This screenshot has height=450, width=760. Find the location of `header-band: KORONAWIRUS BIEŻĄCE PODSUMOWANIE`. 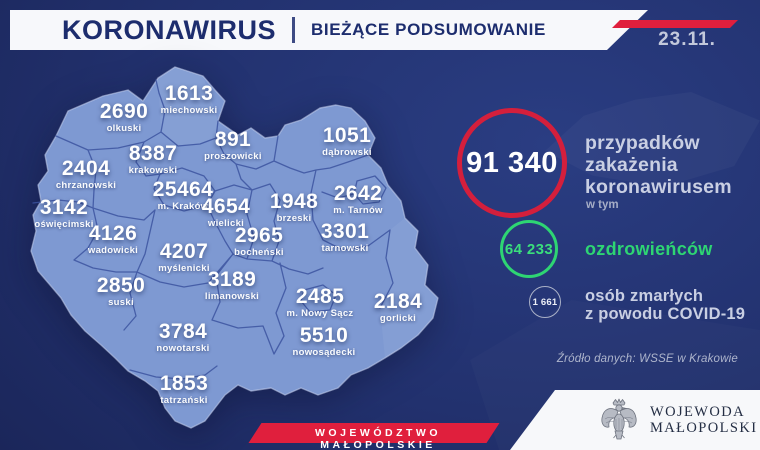

header-band: KORONAWIRUS BIEŻĄCE PODSUMOWANIE is located at coordinates (329, 30).